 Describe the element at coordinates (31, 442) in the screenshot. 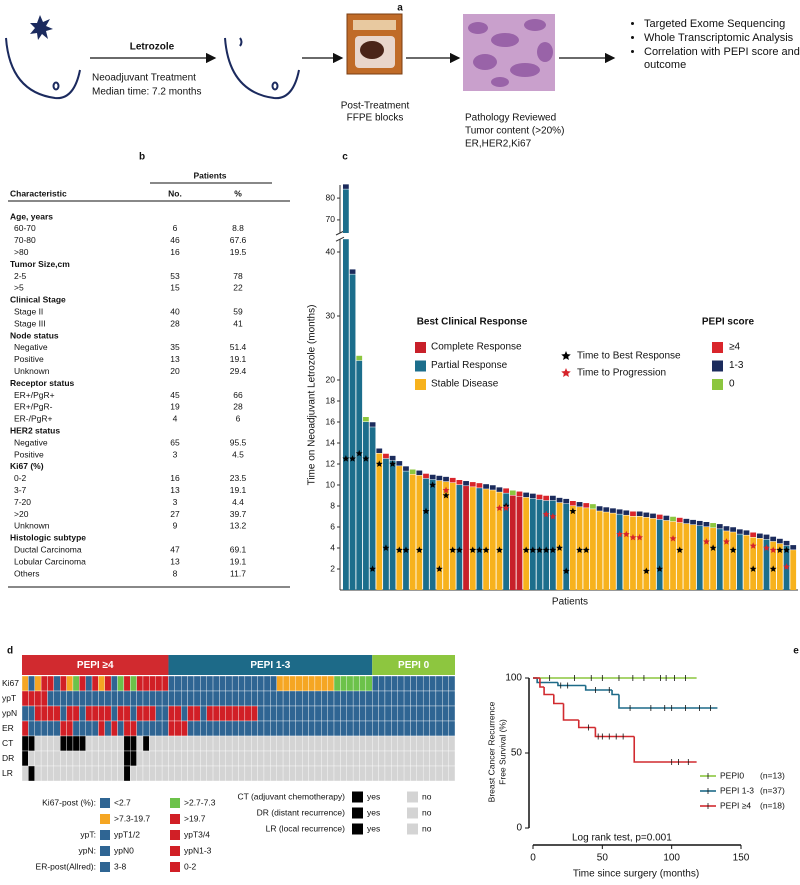

I see `table-cell: Negative` at that location.